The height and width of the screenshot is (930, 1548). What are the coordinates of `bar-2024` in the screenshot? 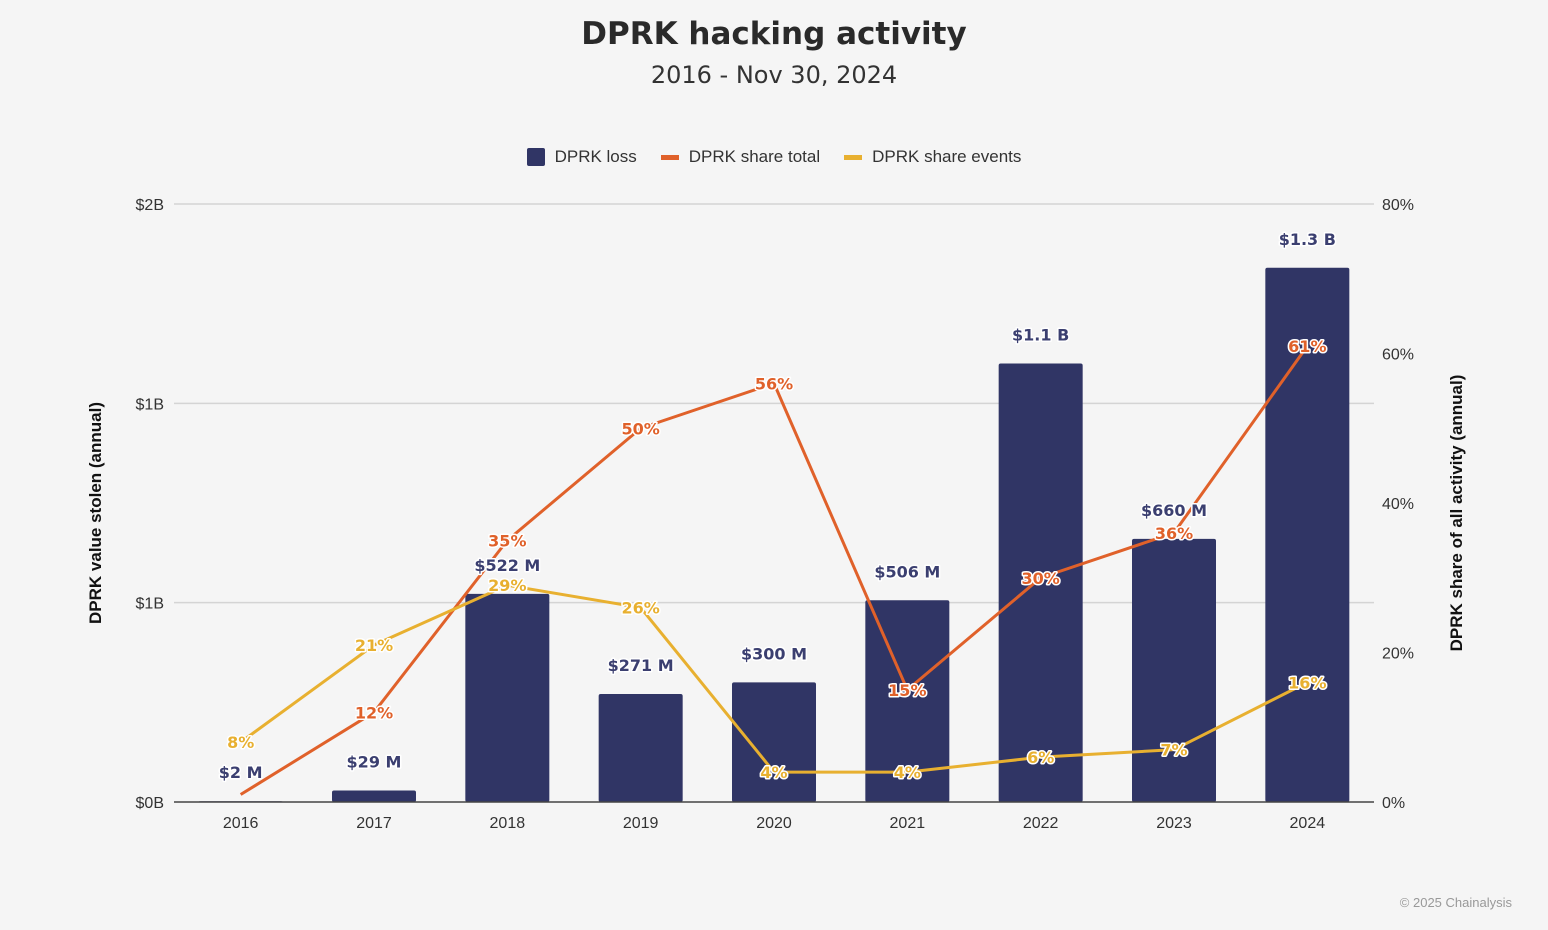 It's located at (1307, 535).